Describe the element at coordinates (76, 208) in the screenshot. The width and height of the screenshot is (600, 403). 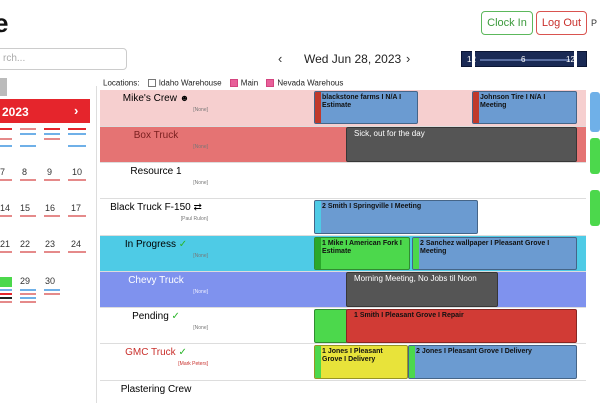
I see `calendar-day: 17` at that location.